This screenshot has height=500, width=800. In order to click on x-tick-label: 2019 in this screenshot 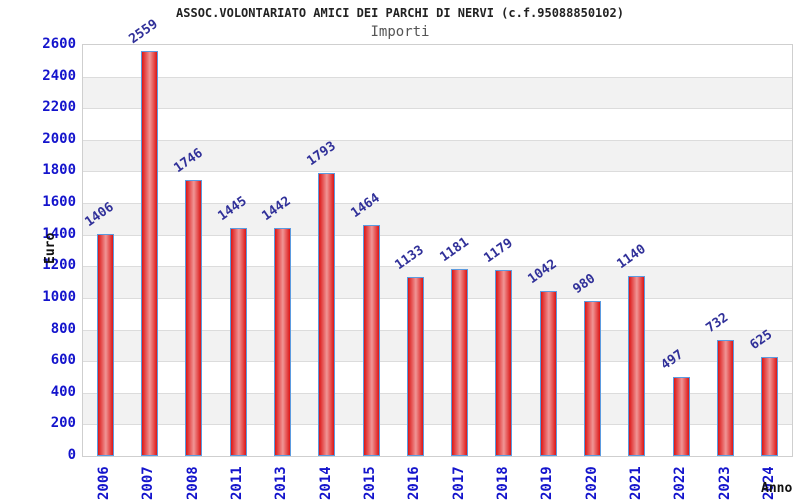, I will do `click(547, 483)`.